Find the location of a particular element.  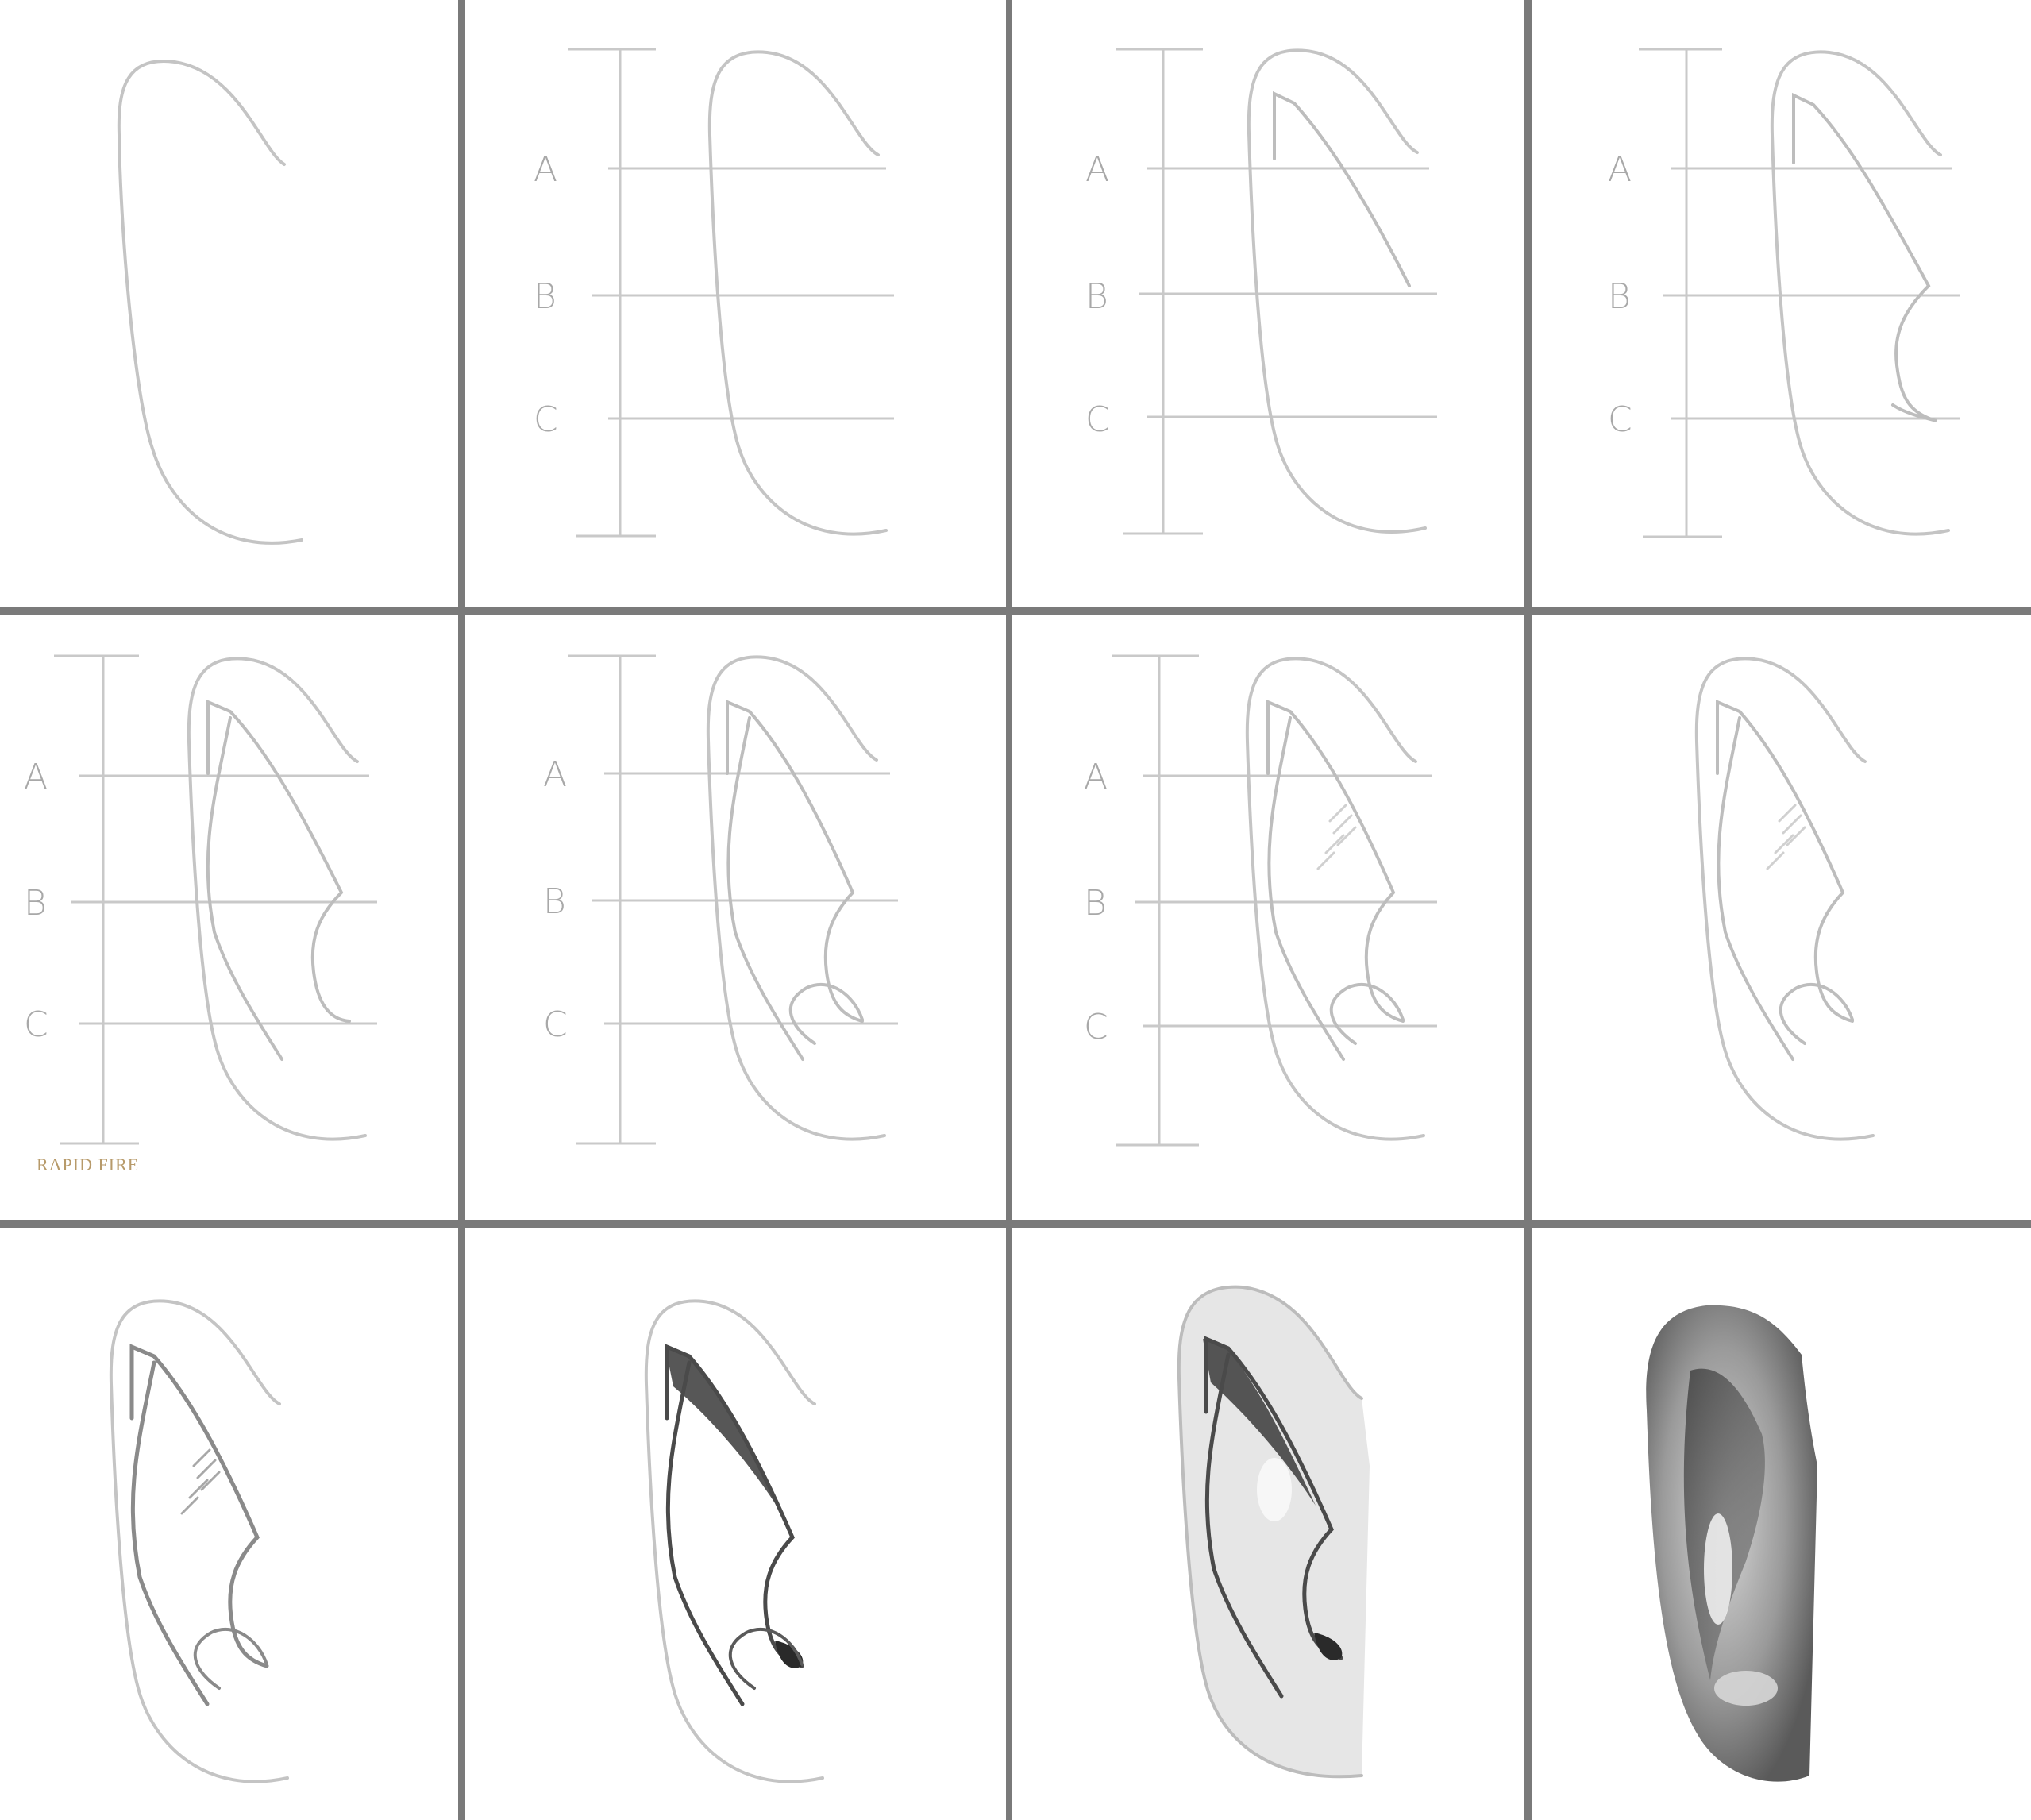

step-9-panel is located at coordinates (229, 1524).